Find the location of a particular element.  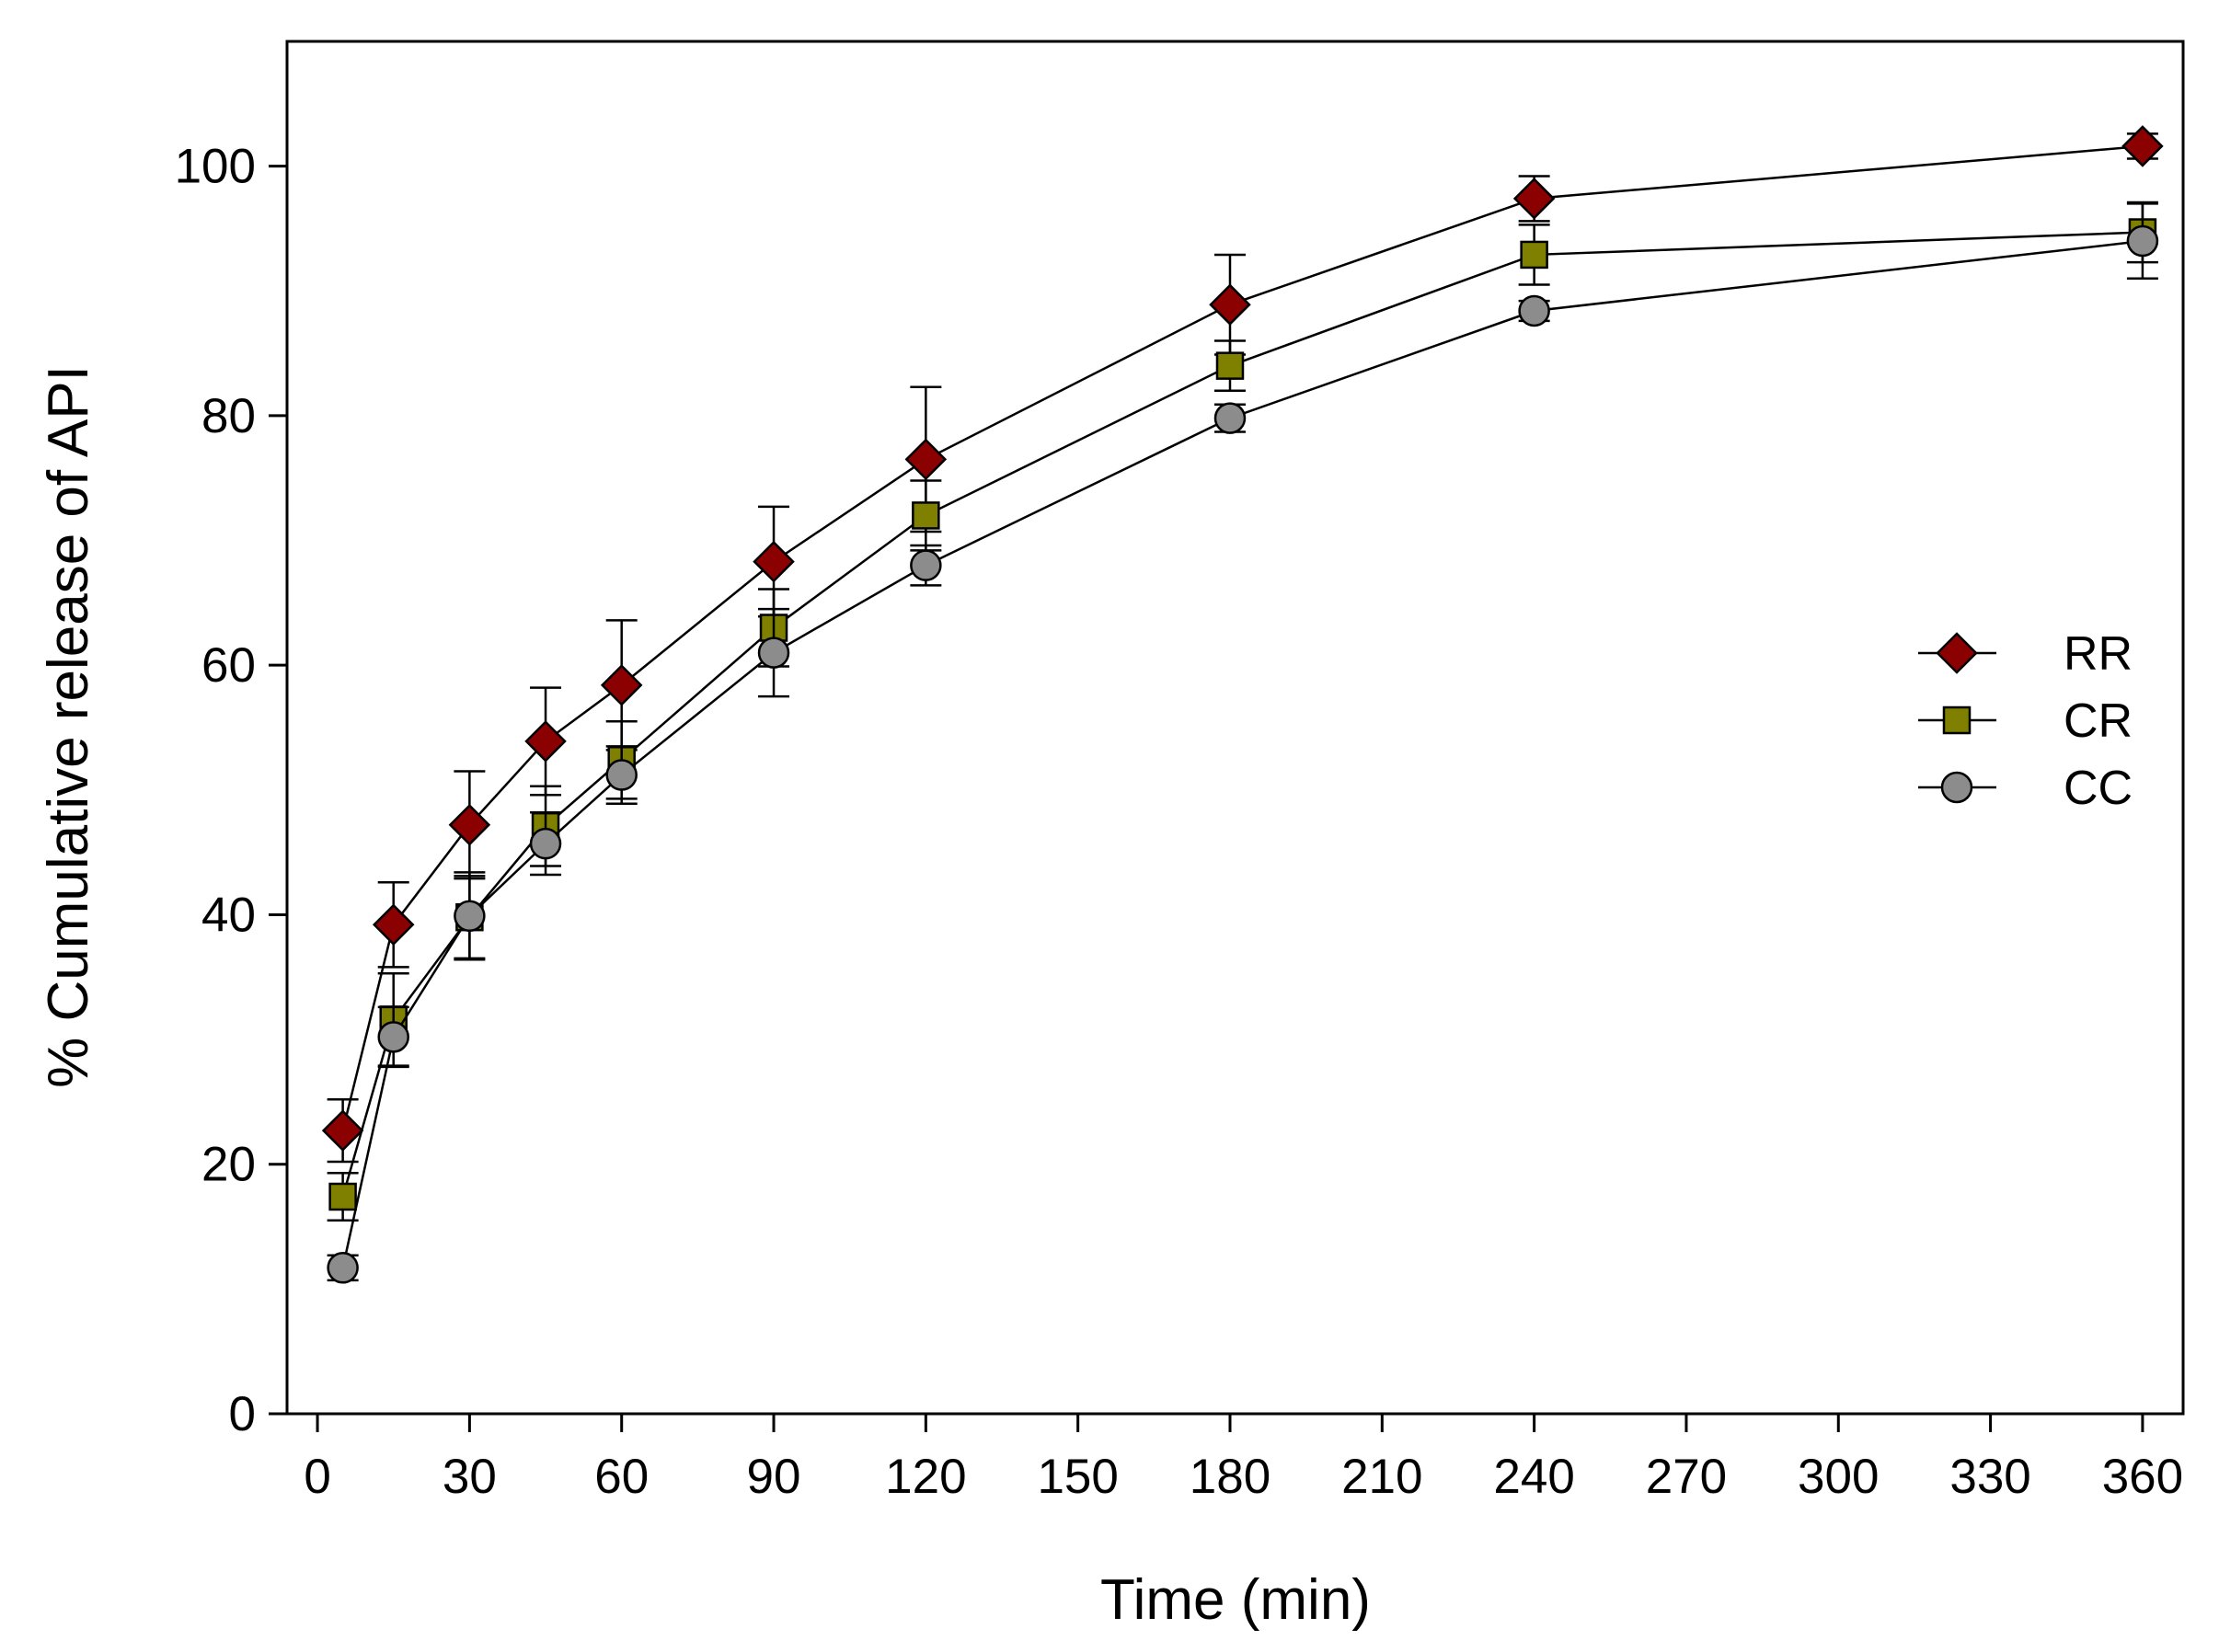

x-axis-title: Time (min) is located at coordinates (1235, 1600).